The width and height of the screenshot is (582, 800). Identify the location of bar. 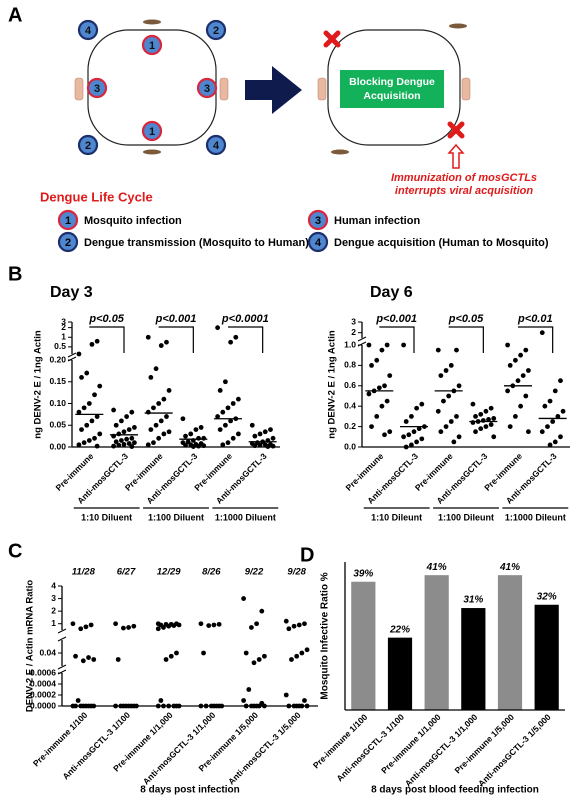
(436, 642).